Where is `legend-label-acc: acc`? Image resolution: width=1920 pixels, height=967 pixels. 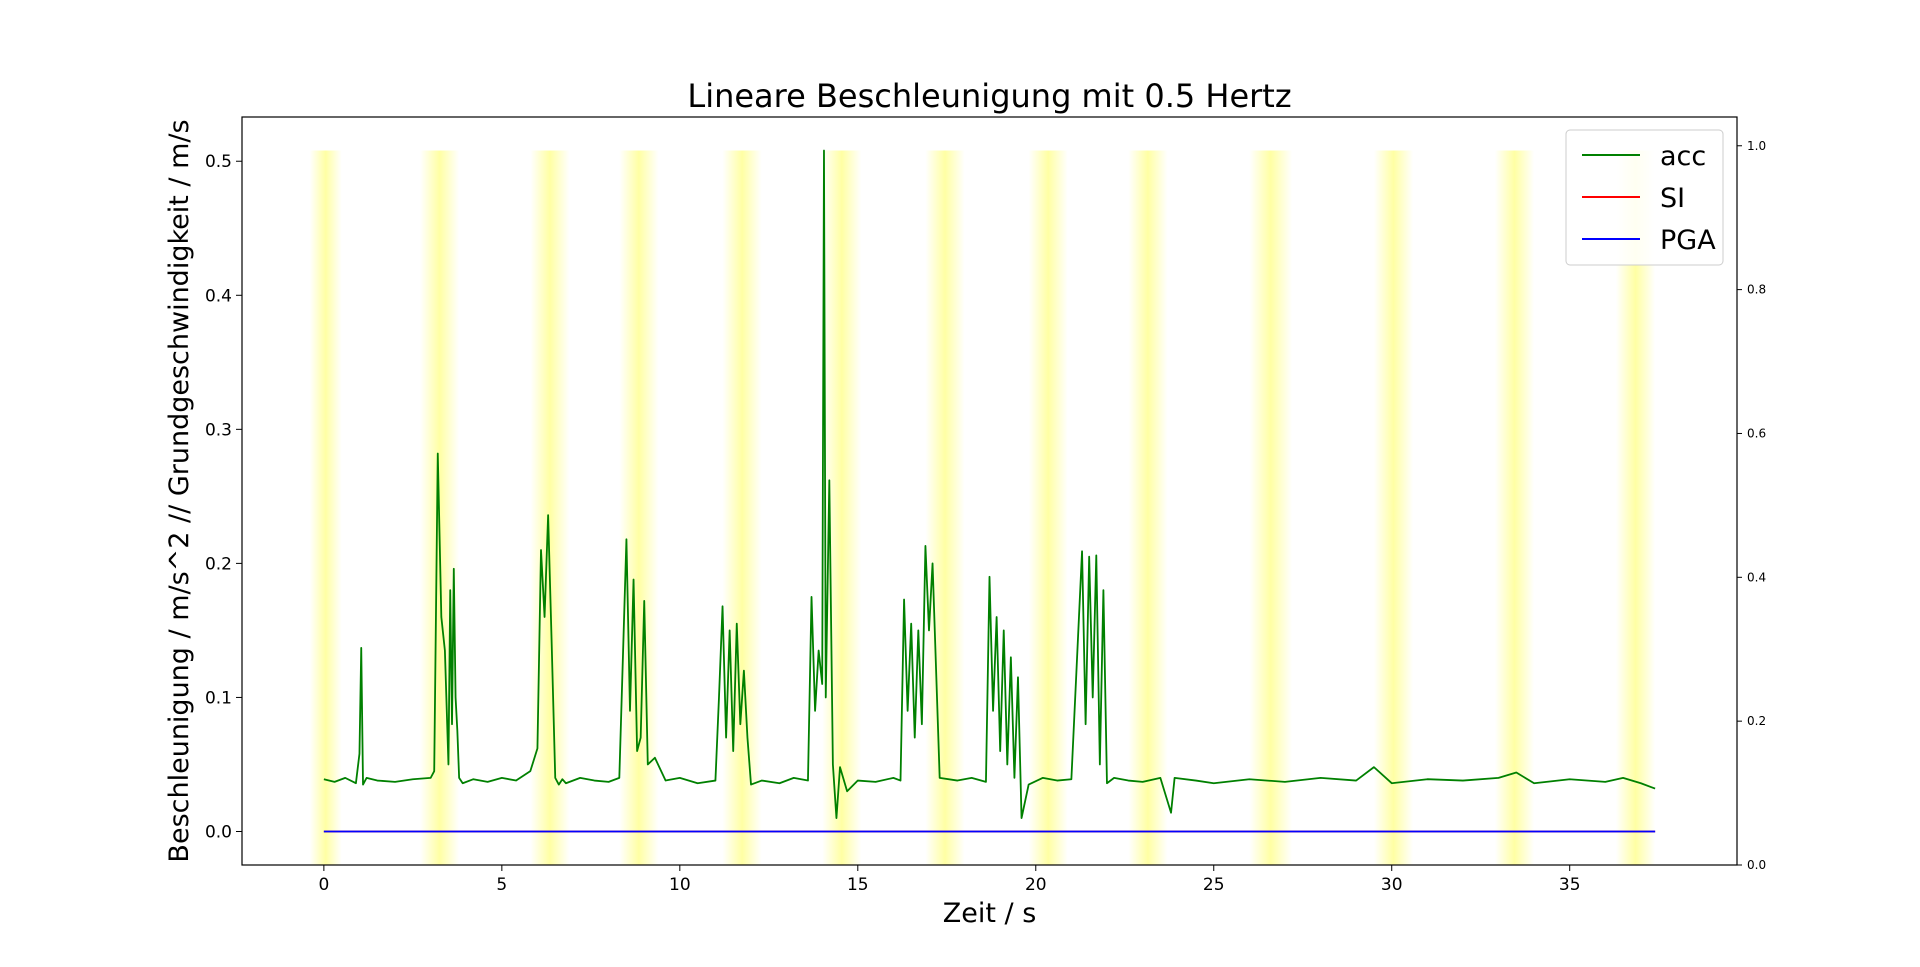
legend-label-acc: acc is located at coordinates (1683, 156).